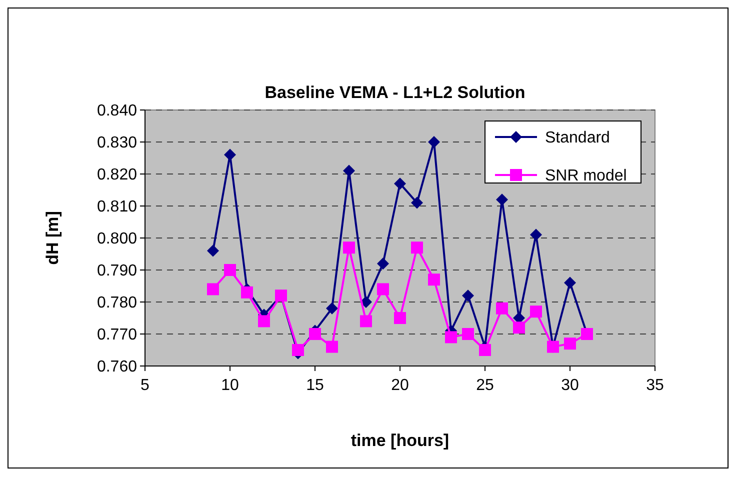 The image size is (729, 477). Describe the element at coordinates (117, 175) in the screenshot. I see `y-tick-label: 0.820` at that location.